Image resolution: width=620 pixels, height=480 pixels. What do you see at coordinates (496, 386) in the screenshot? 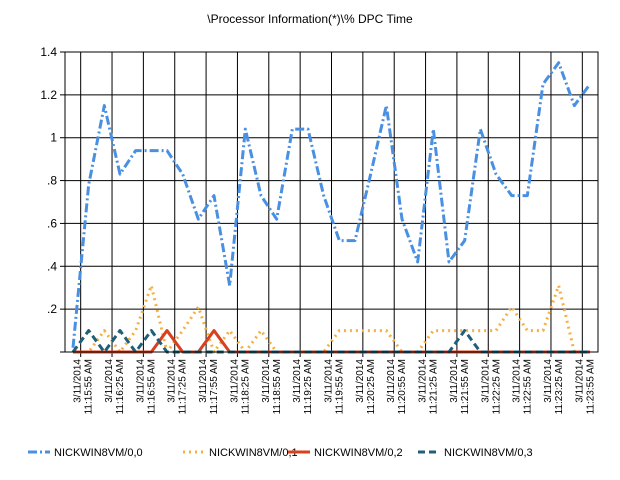
I see `x-tick-time: 11:22:25 AM` at bounding box center [496, 386].